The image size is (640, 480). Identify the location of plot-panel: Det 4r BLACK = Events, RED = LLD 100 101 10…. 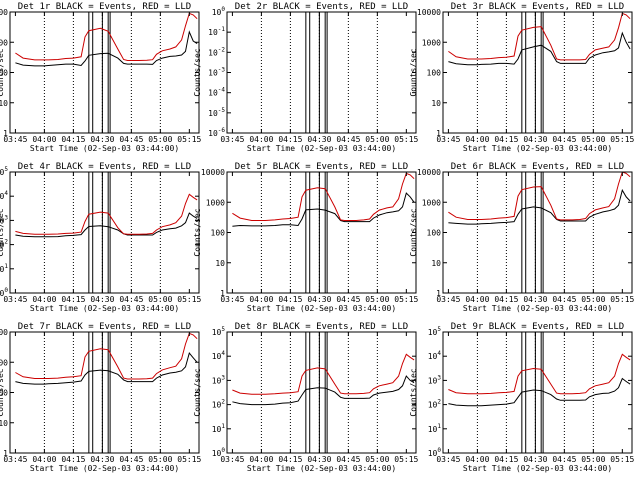
(101, 237).